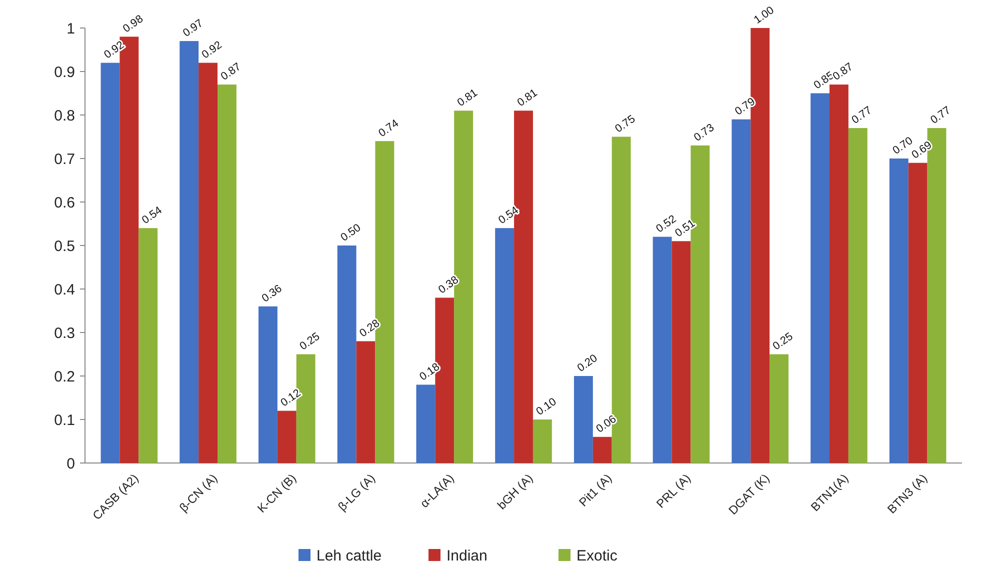 The width and height of the screenshot is (987, 587). I want to click on y-tick-label: 0.9, so click(64, 72).